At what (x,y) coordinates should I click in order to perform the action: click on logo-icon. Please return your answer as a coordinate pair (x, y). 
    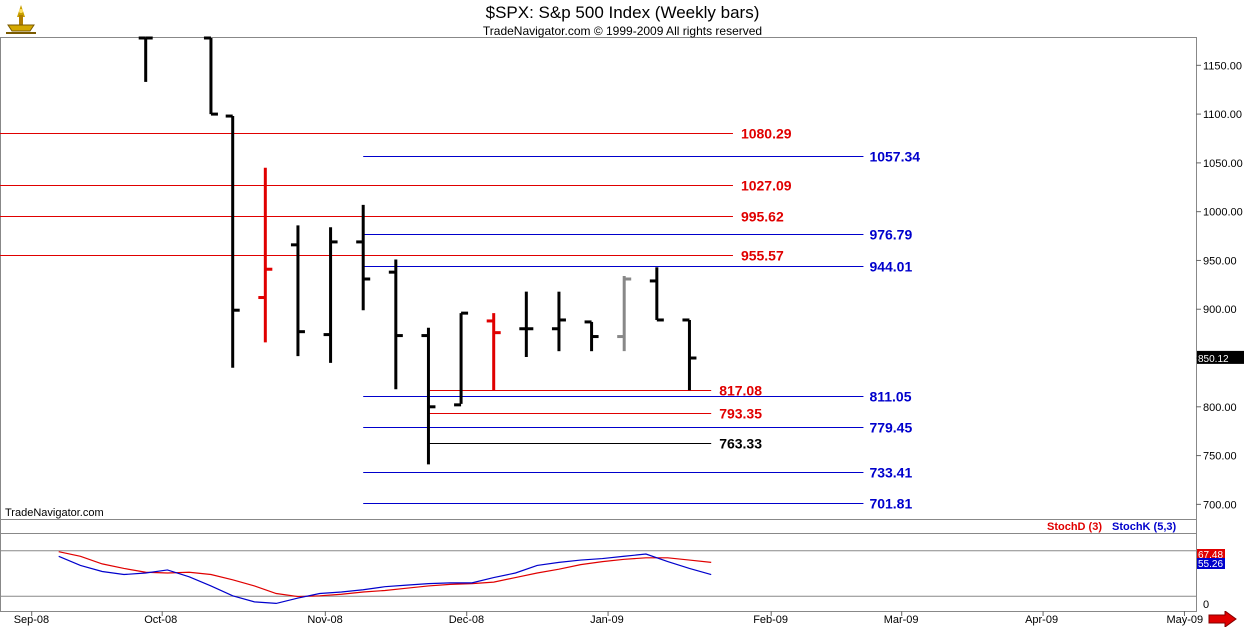
    Looking at the image, I should click on (21, 19).